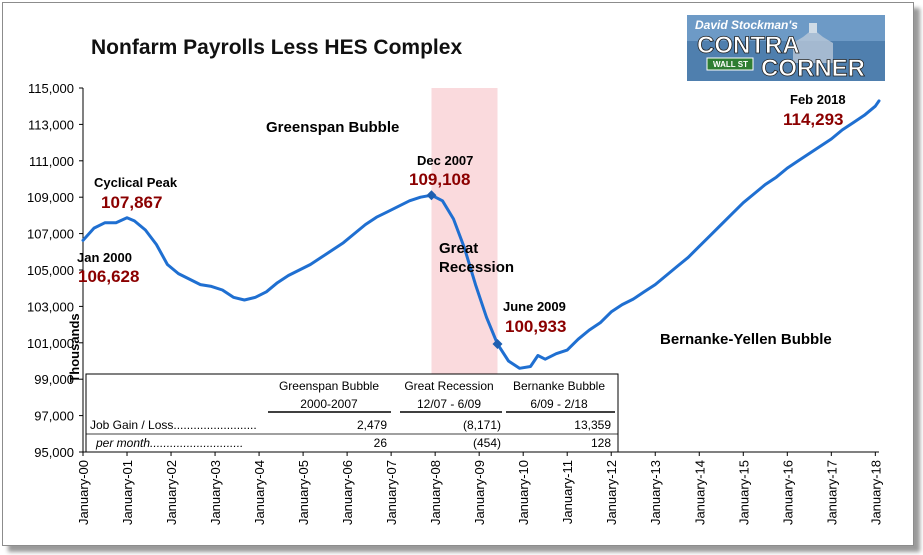 This screenshot has width=923, height=555. Describe the element at coordinates (104, 257) in the screenshot. I see `annotation-jan2000-label: Jan 2000` at that location.